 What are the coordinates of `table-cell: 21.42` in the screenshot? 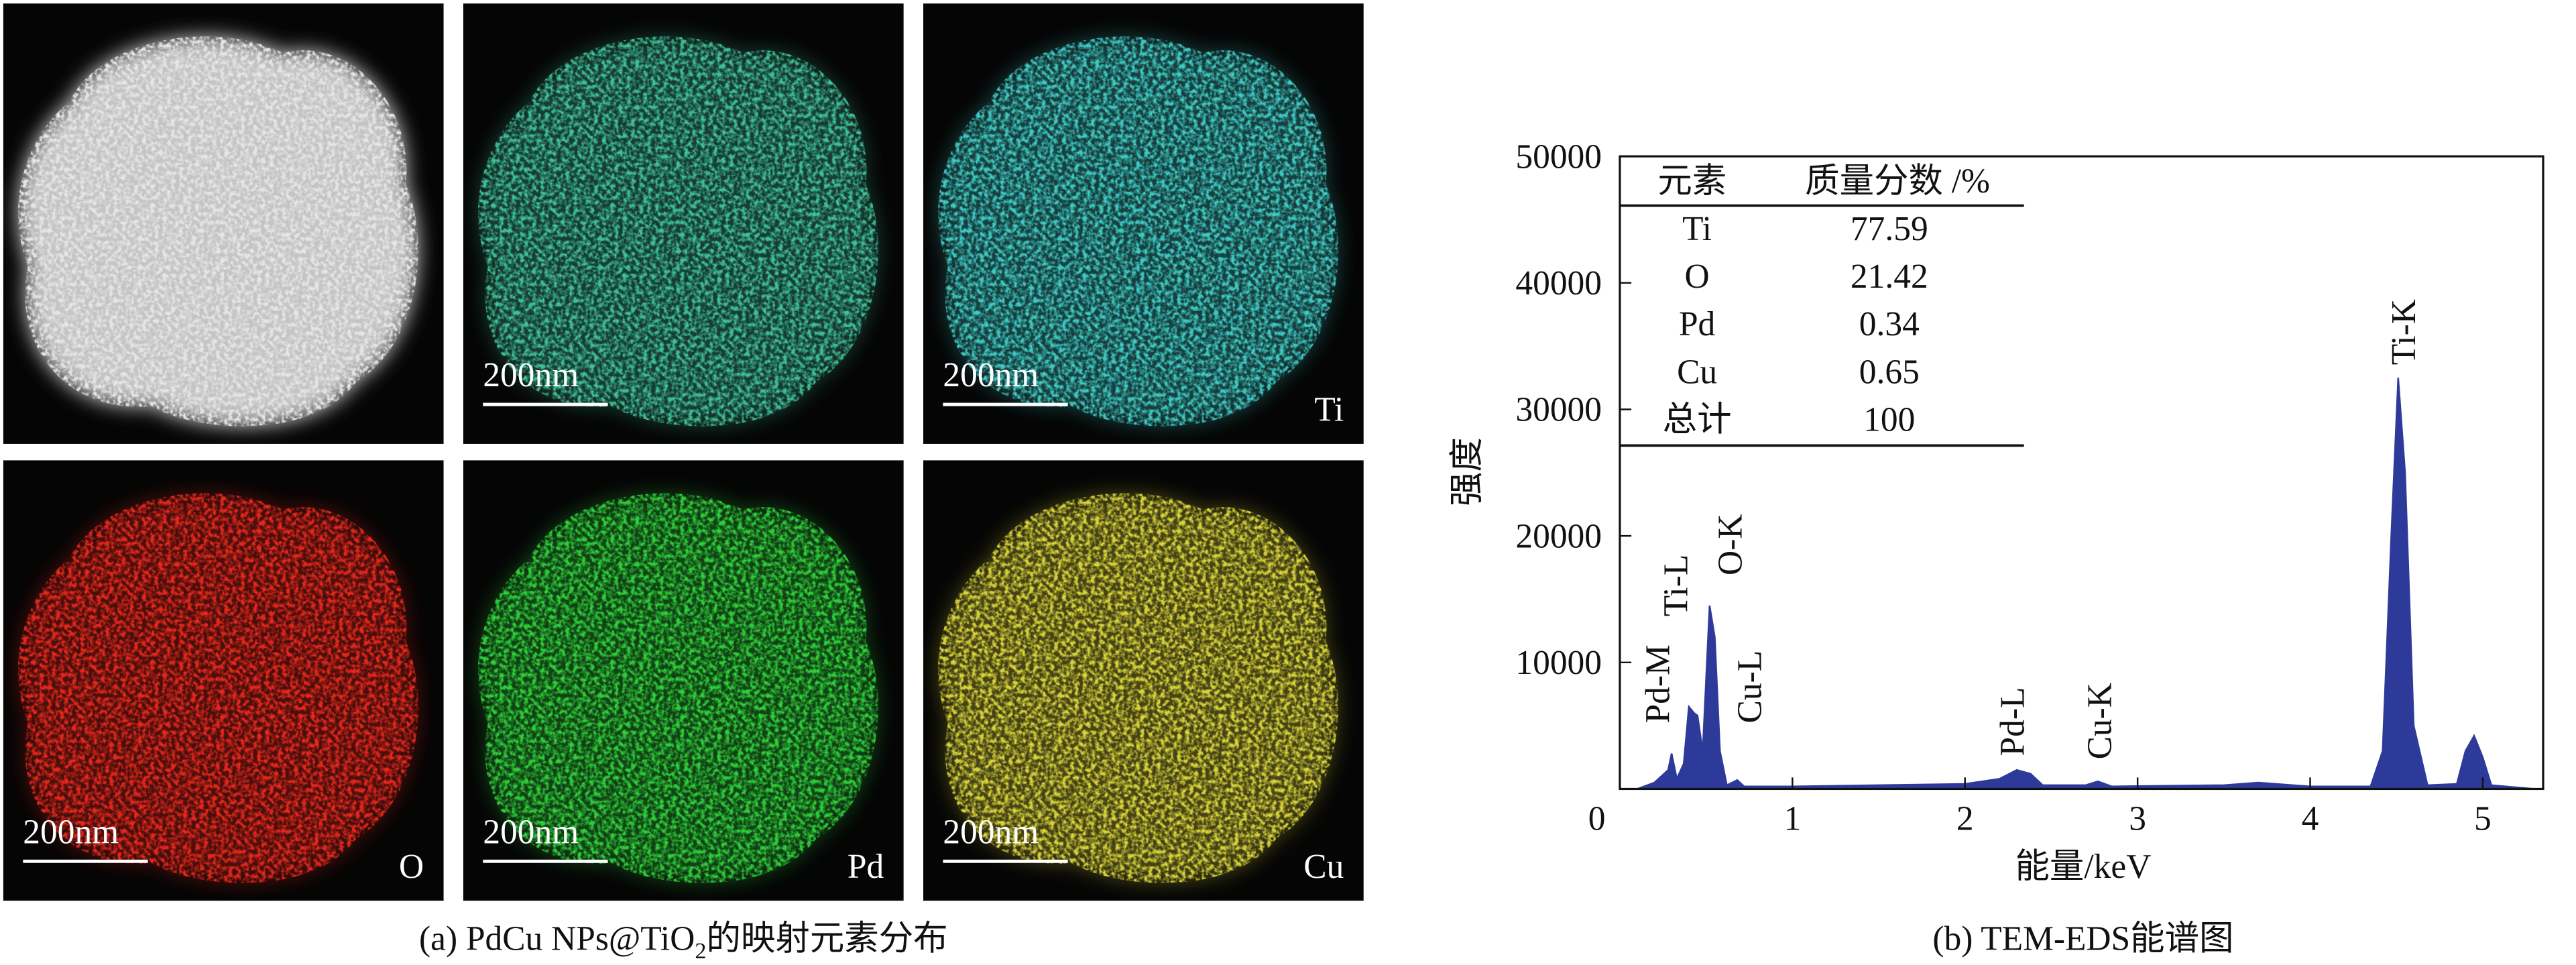 It's located at (1889, 277).